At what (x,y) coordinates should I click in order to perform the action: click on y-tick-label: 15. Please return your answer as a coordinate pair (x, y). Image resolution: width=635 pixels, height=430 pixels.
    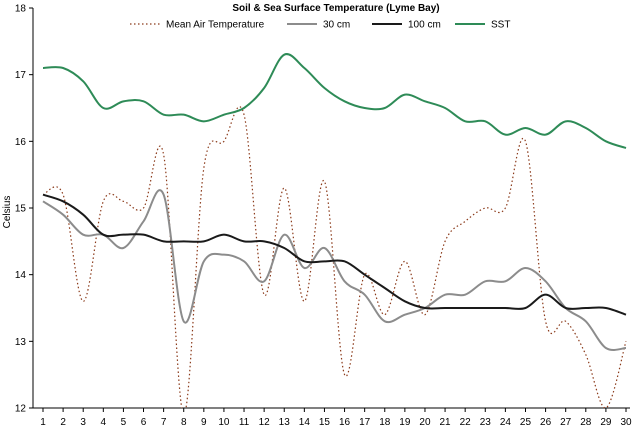
    Looking at the image, I should click on (21, 209).